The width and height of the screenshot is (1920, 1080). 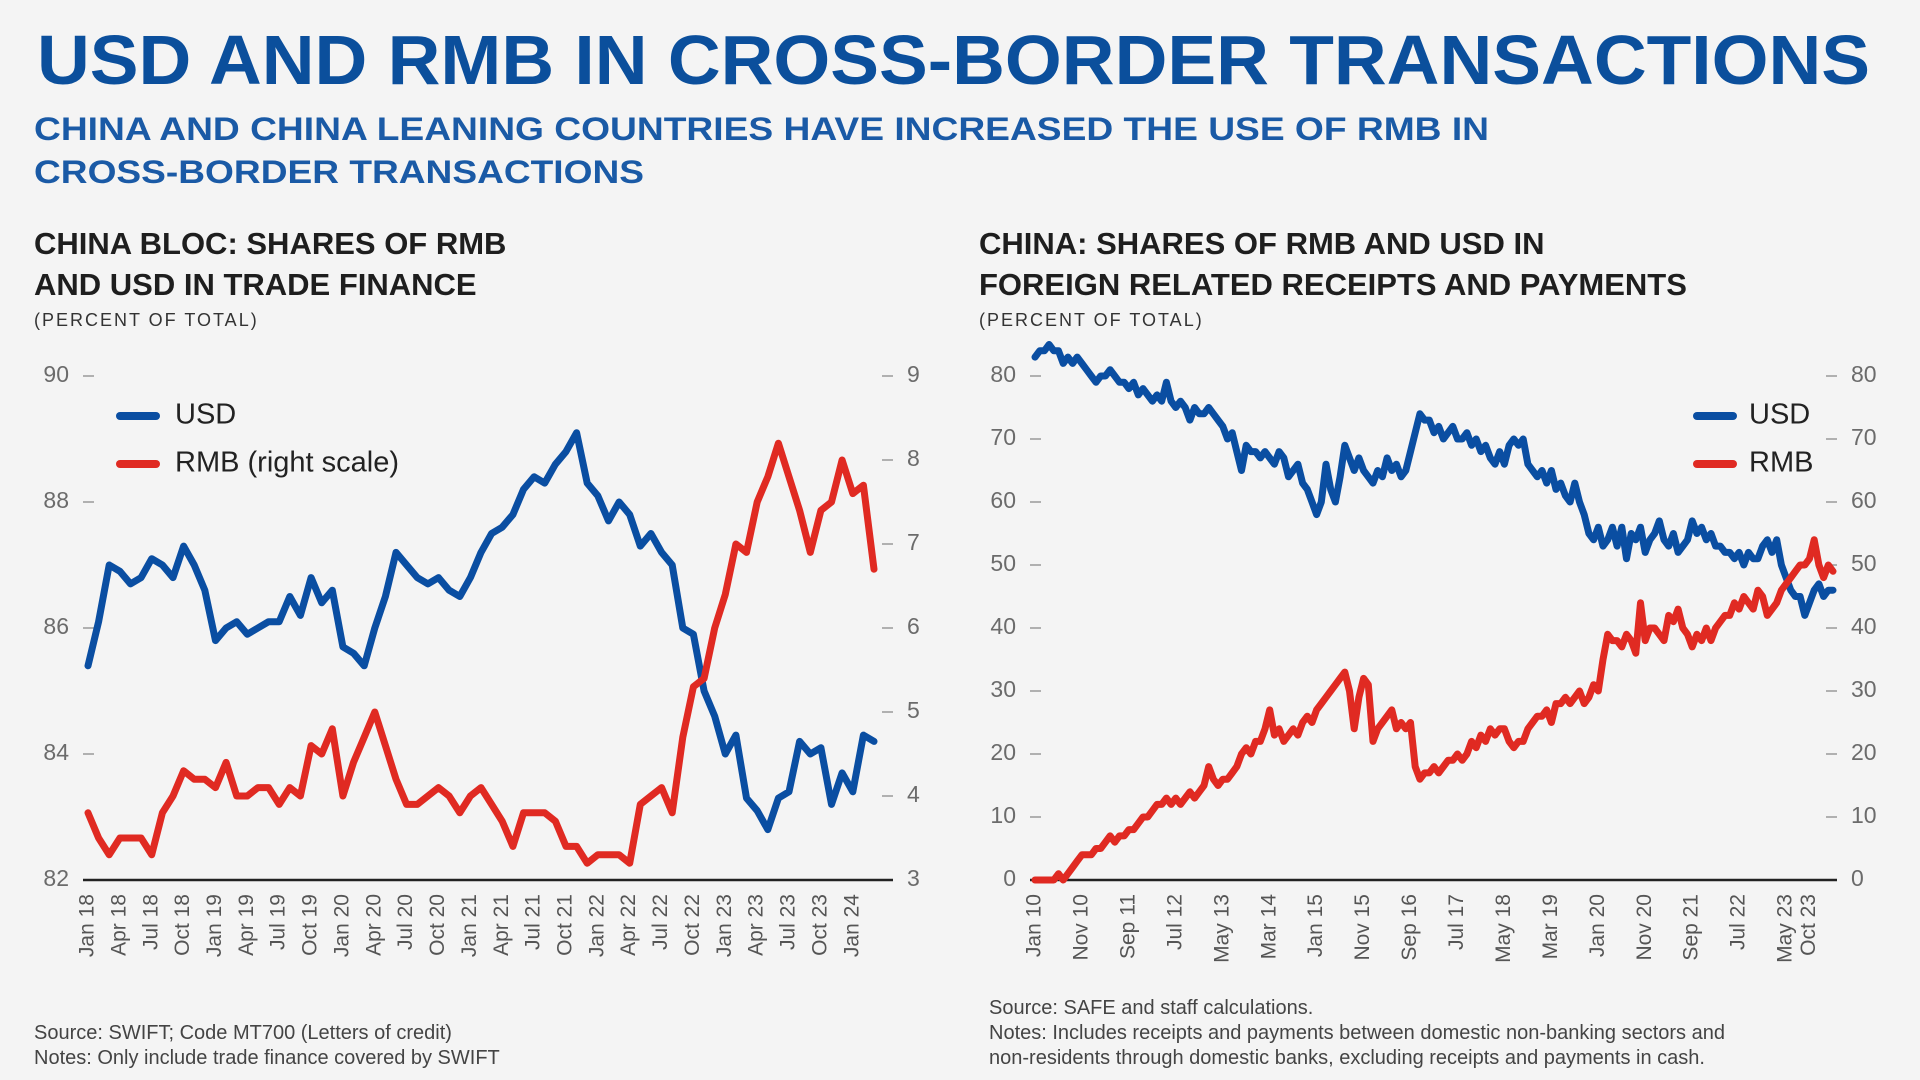 I want to click on y2-tick-label: 10, so click(x=1864, y=815).